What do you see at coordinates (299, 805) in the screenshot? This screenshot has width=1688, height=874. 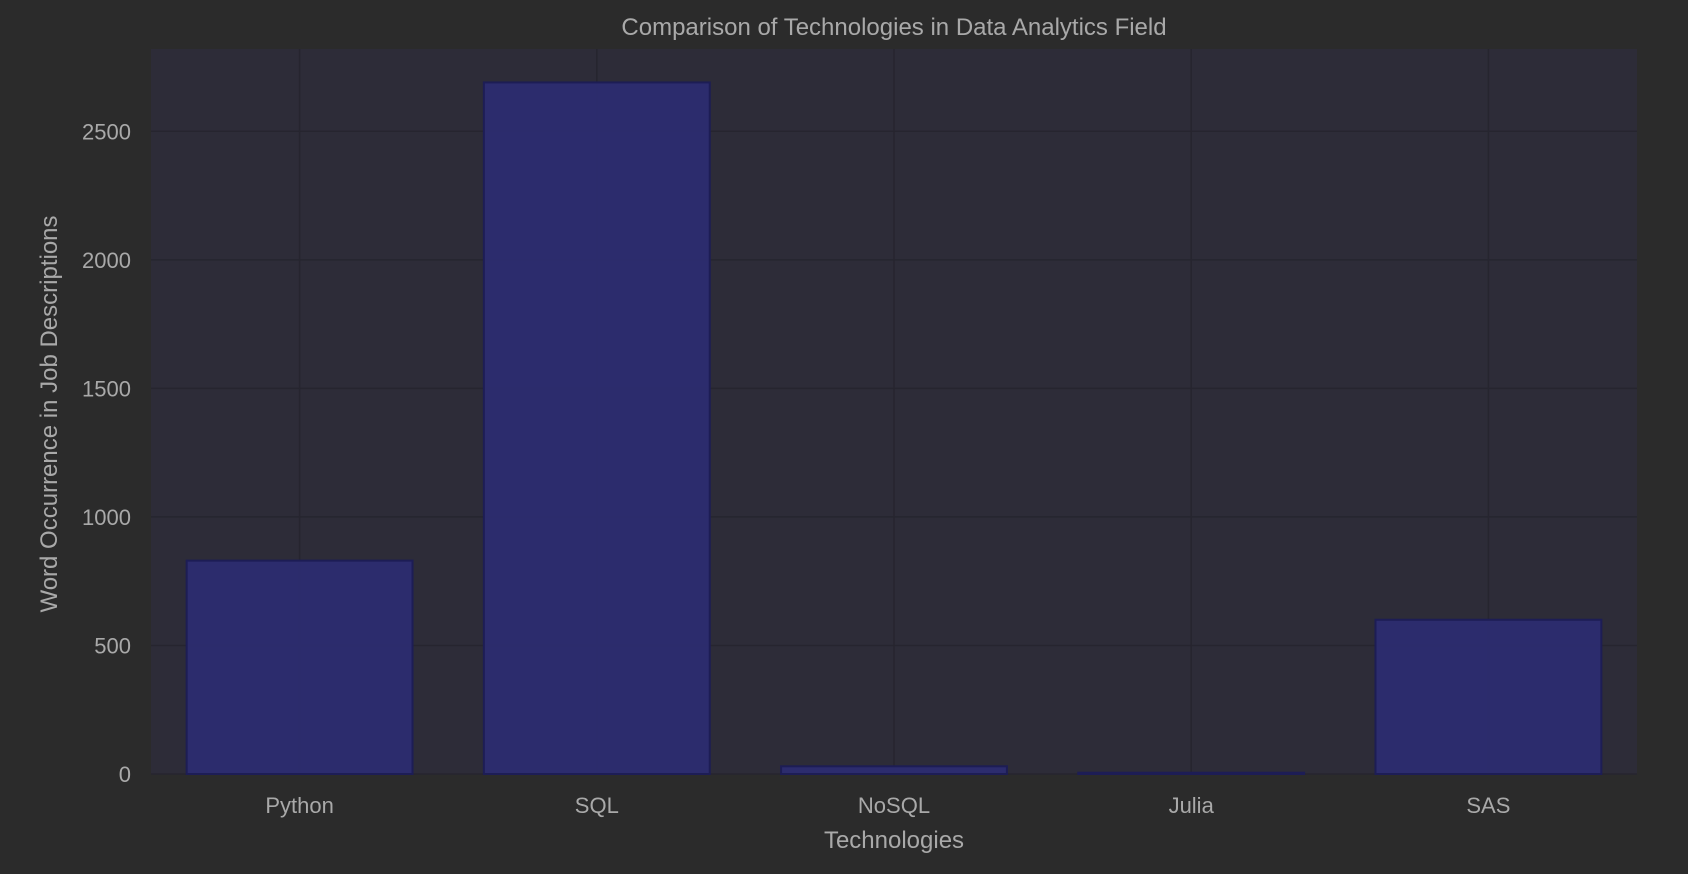 I see `x-tick-label: Python` at bounding box center [299, 805].